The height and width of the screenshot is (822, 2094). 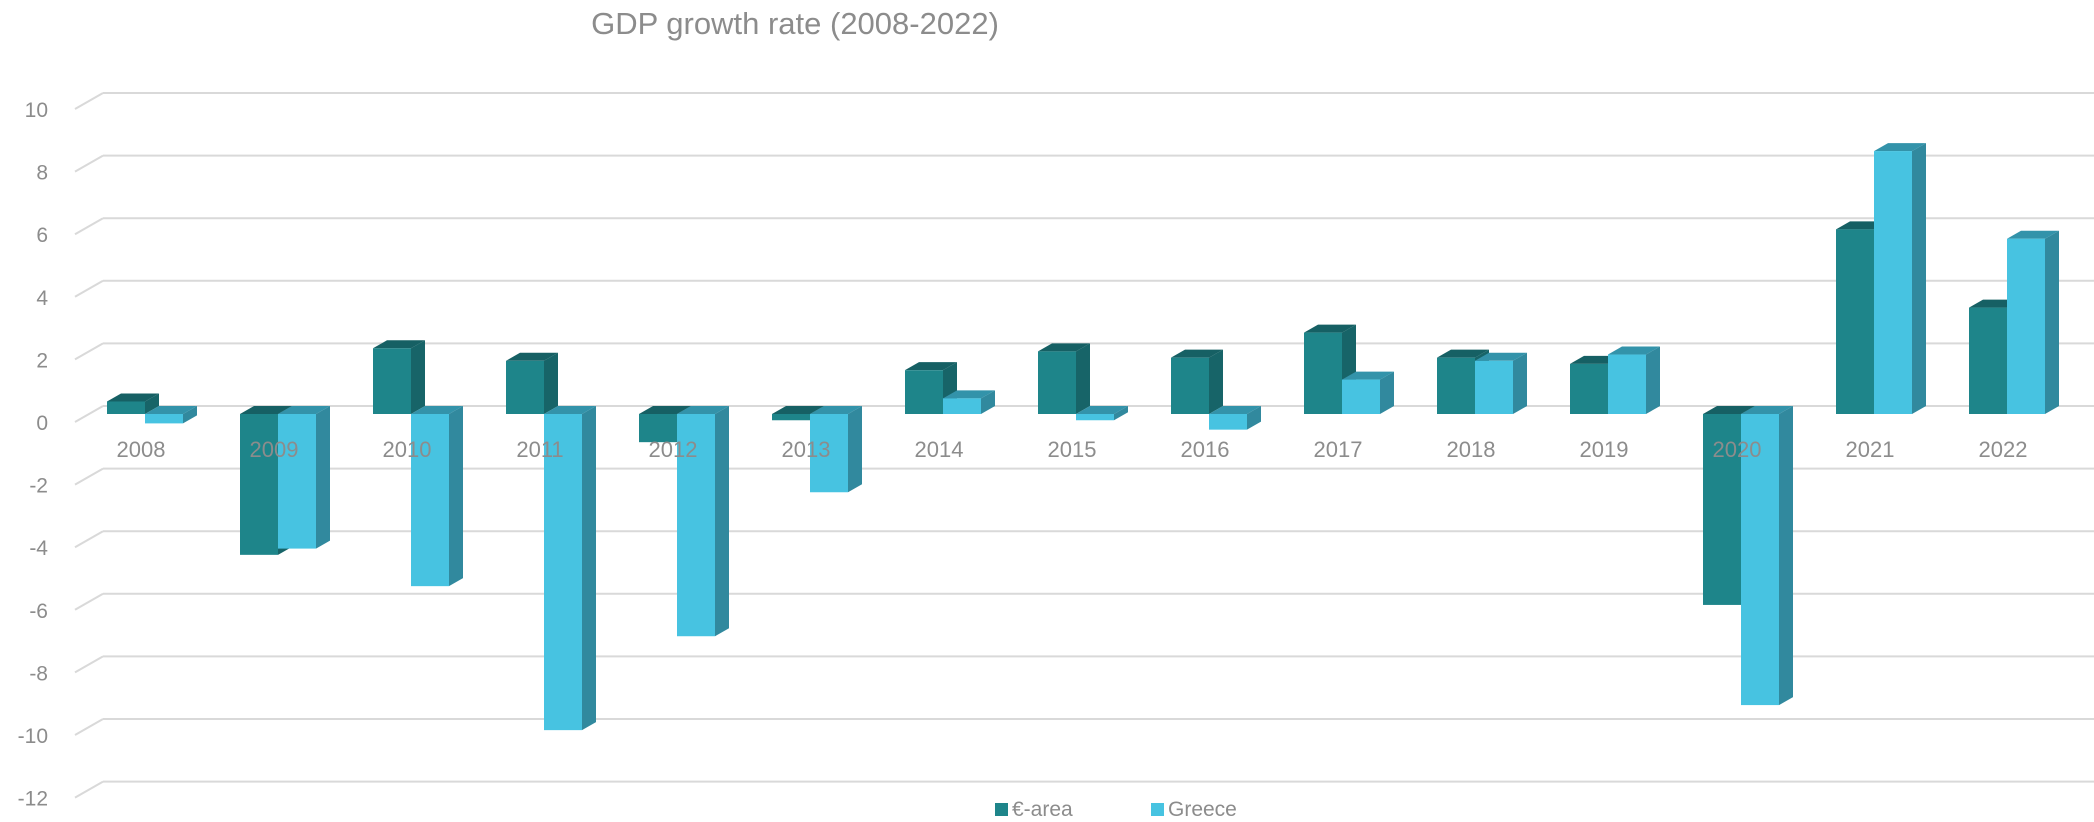 What do you see at coordinates (33, 736) in the screenshot?
I see `y-tick-label: -10` at bounding box center [33, 736].